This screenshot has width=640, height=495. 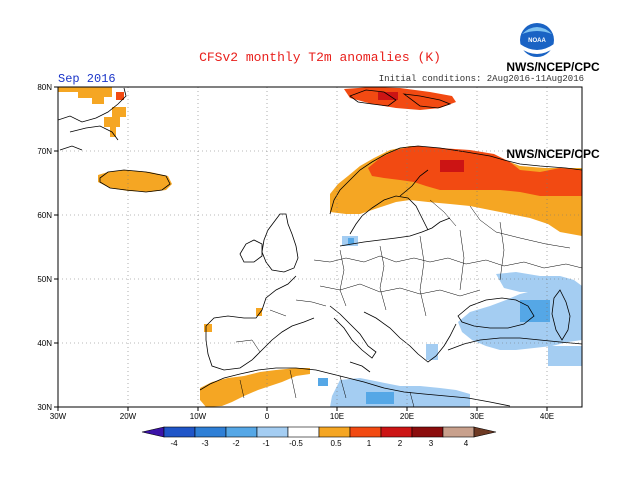 I want to click on noaa-logo: NOAA, so click(x=537, y=40).